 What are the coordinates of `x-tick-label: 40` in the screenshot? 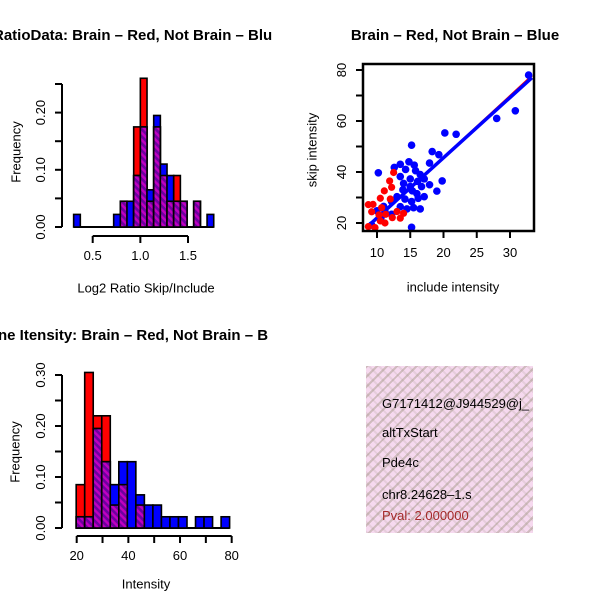 It's located at (128, 555).